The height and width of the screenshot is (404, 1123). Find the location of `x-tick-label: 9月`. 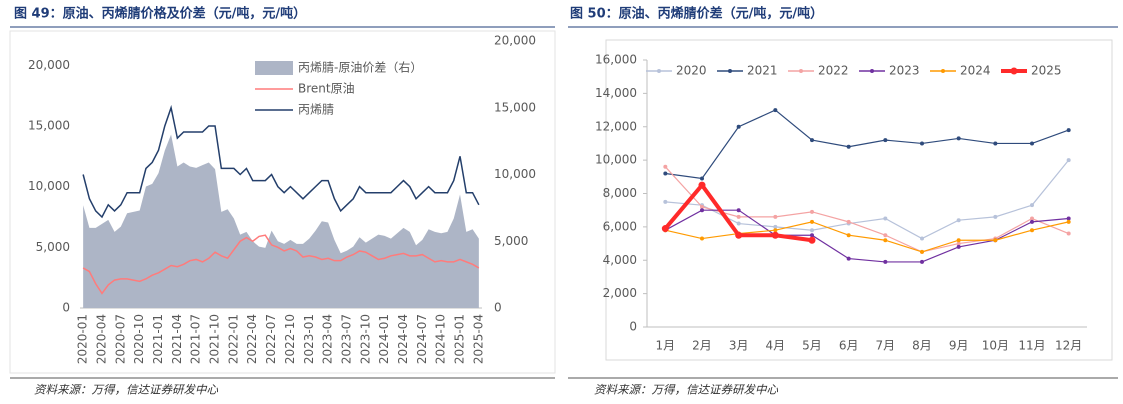

x-tick-label: 9月 is located at coordinates (959, 346).